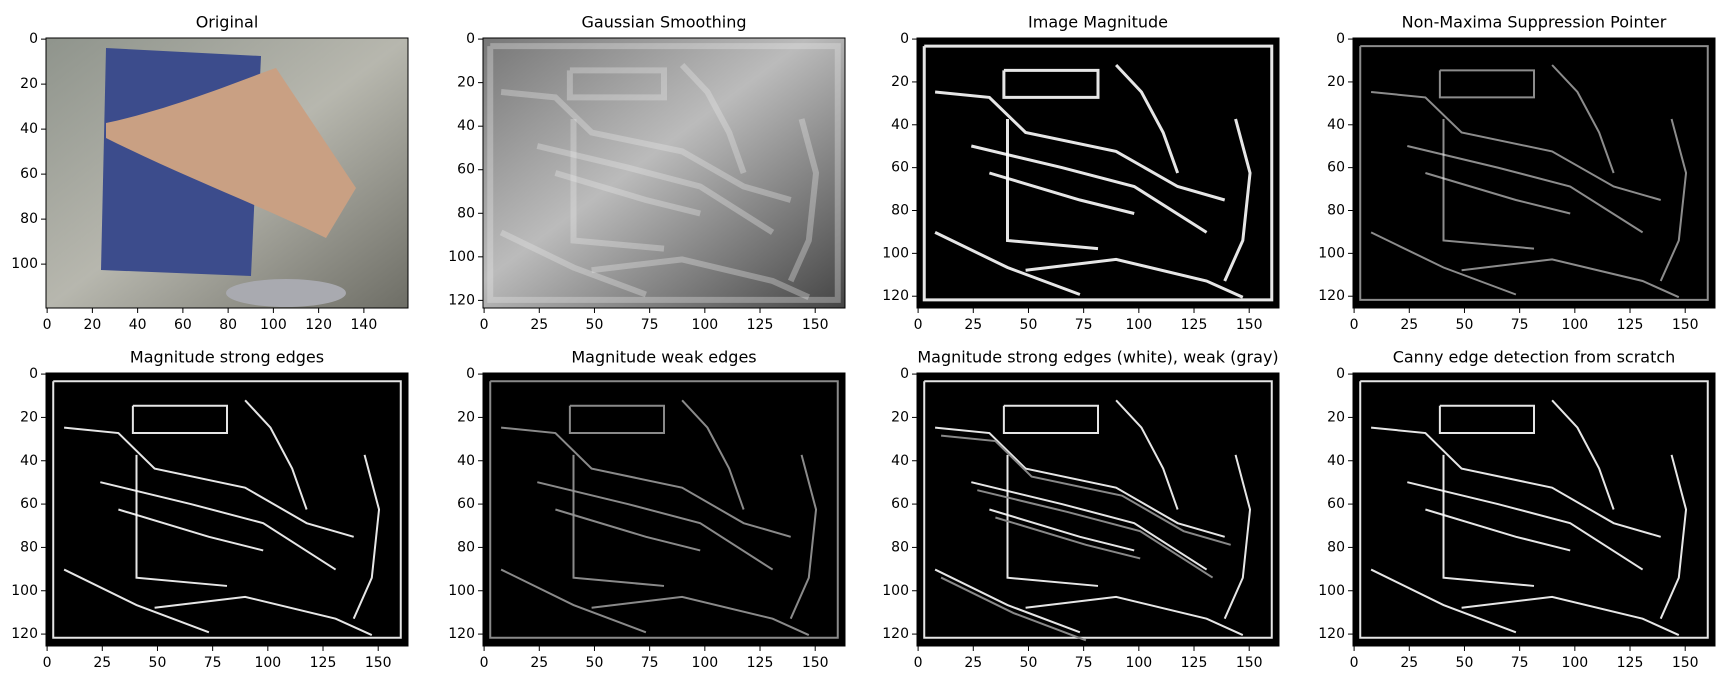  Describe the element at coordinates (663, 357) in the screenshot. I see `panel-title: Magnitude weak edges` at that location.